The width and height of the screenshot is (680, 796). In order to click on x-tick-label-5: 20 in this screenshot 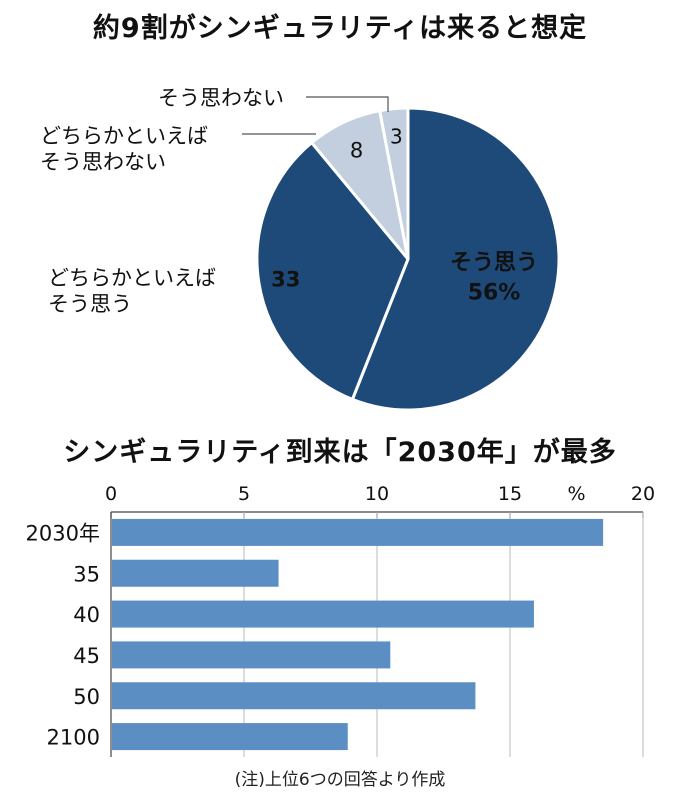, I will do `click(643, 494)`.